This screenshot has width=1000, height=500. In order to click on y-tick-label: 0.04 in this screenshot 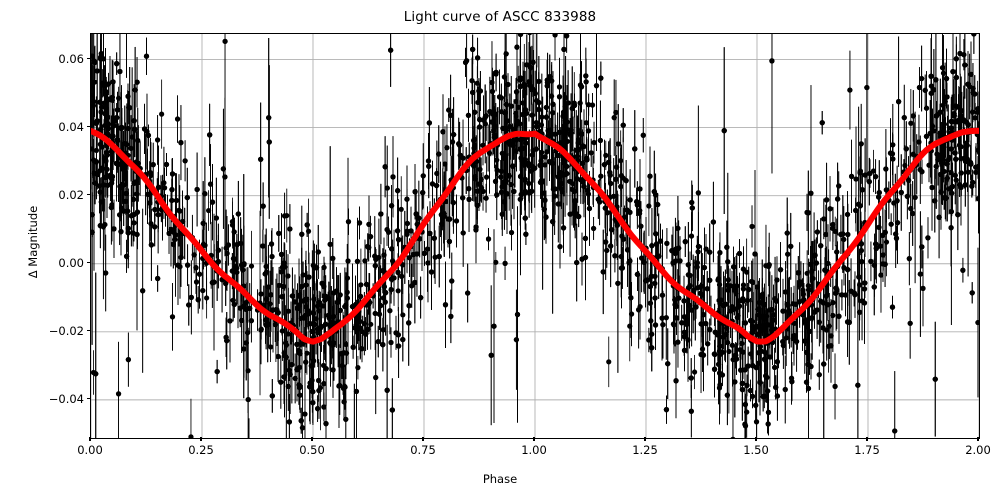, I will do `click(71, 126)`.